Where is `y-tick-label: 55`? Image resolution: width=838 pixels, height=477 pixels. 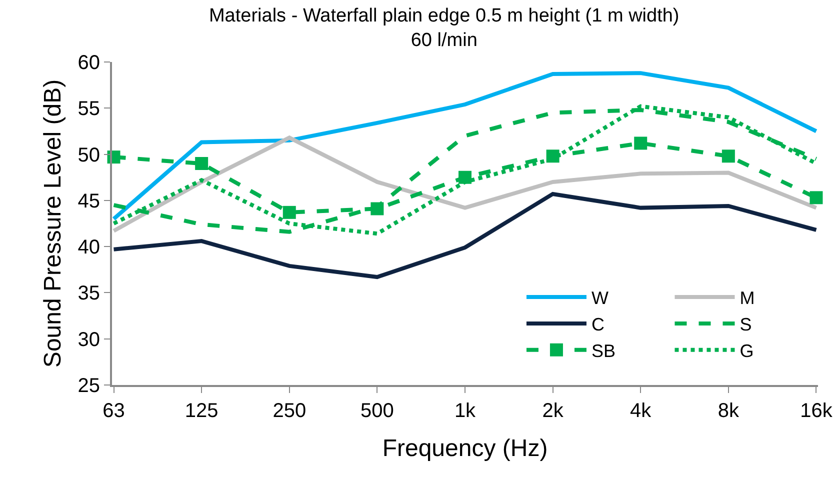
y-tick-label: 55 is located at coordinates (89, 109).